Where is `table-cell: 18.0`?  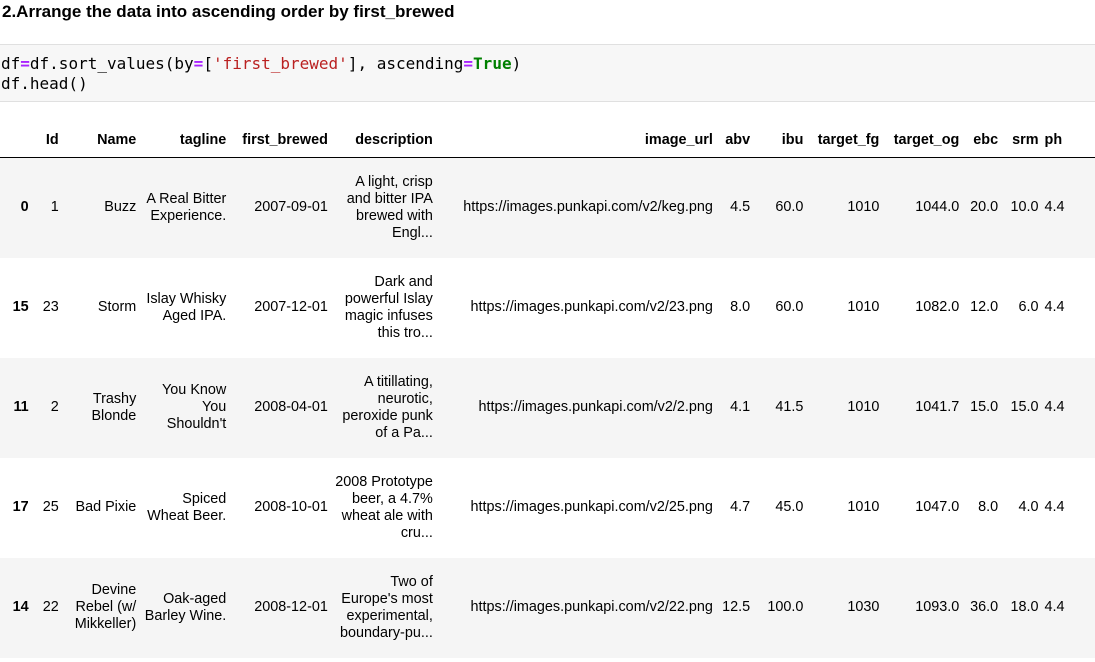 table-cell: 18.0 is located at coordinates (1024, 607).